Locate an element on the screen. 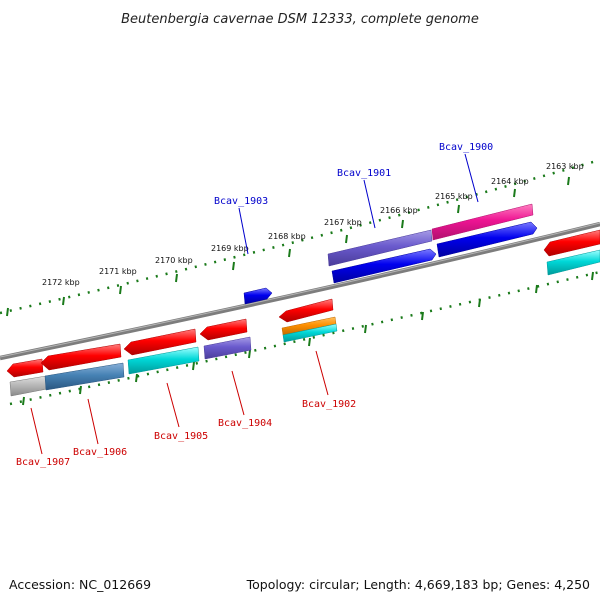 The width and height of the screenshot is (600, 600). scale-label: 2163 kbp is located at coordinates (565, 166).